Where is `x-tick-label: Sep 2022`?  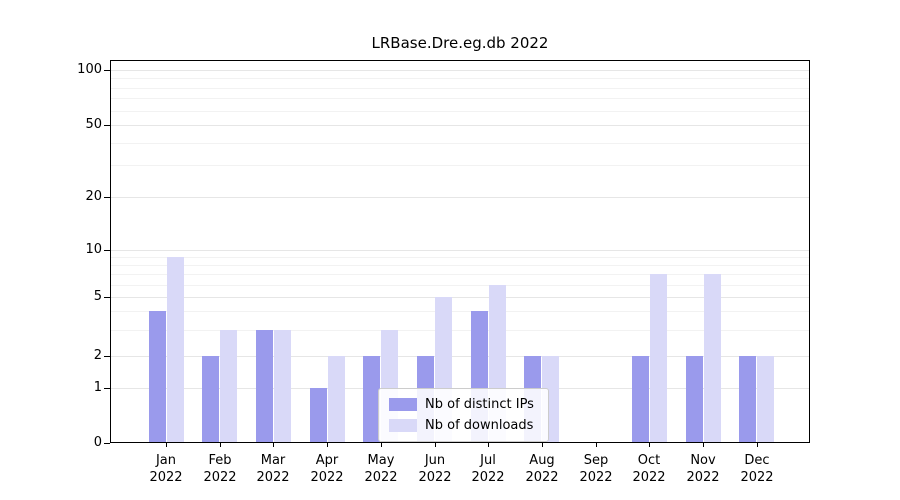
x-tick-label: Sep 2022 is located at coordinates (596, 469).